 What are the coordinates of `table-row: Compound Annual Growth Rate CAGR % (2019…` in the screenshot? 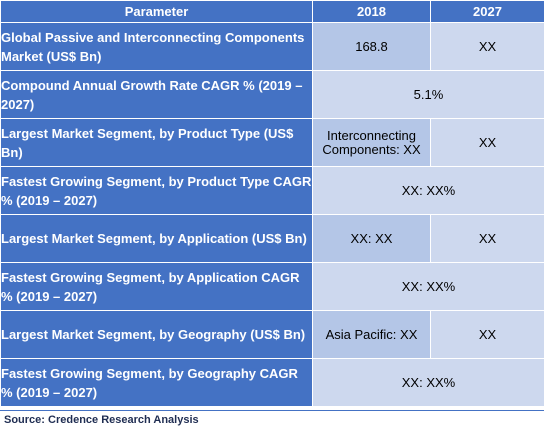 It's located at (272, 94).